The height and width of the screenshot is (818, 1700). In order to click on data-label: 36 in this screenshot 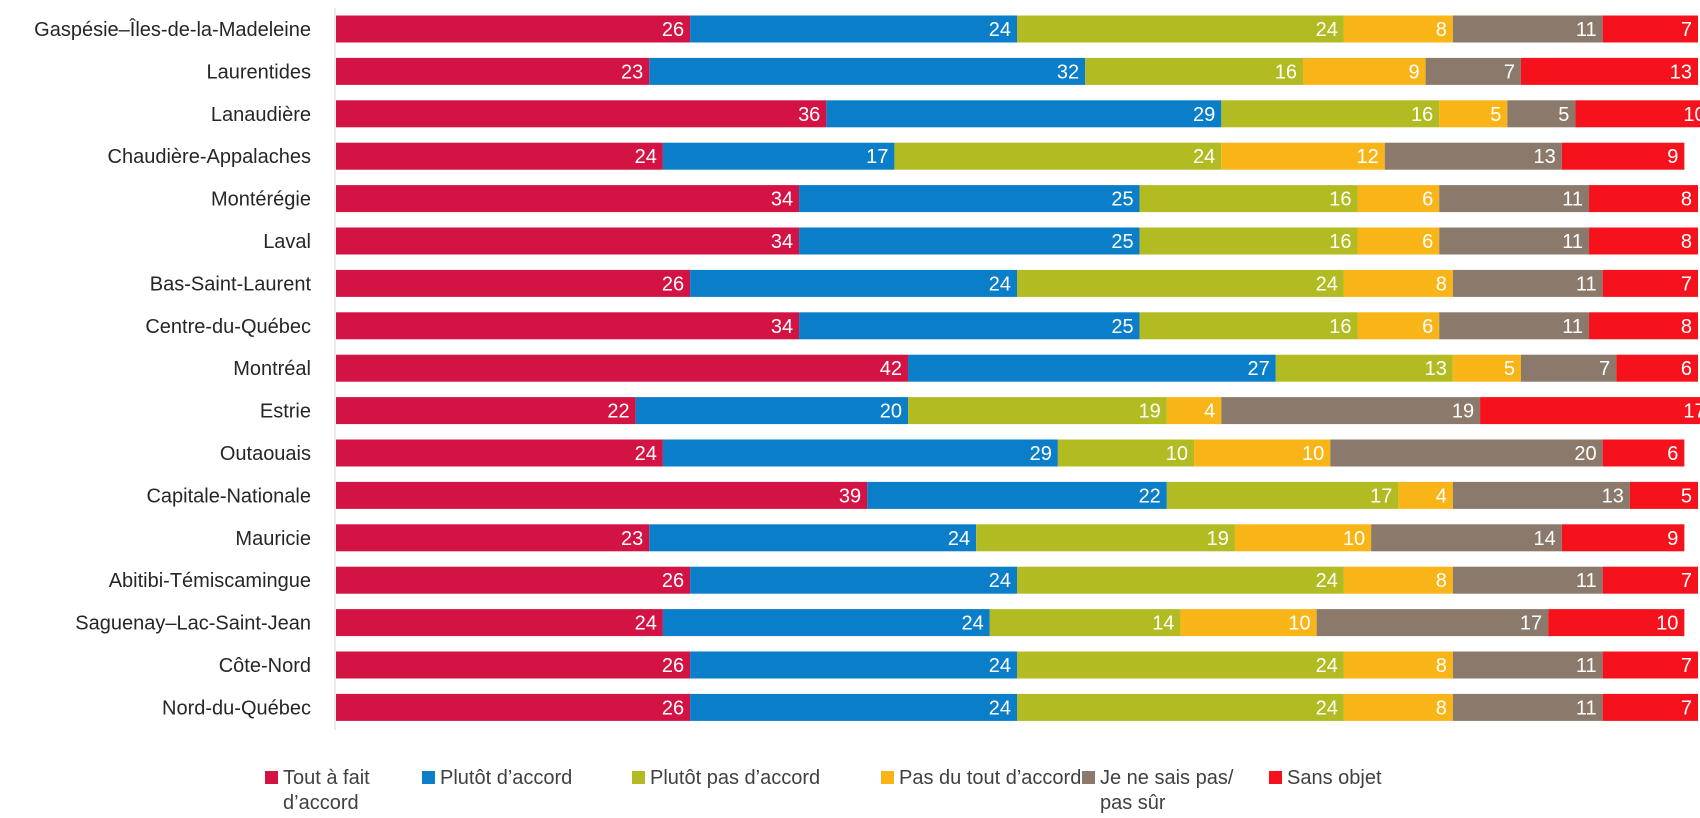, I will do `click(809, 115)`.